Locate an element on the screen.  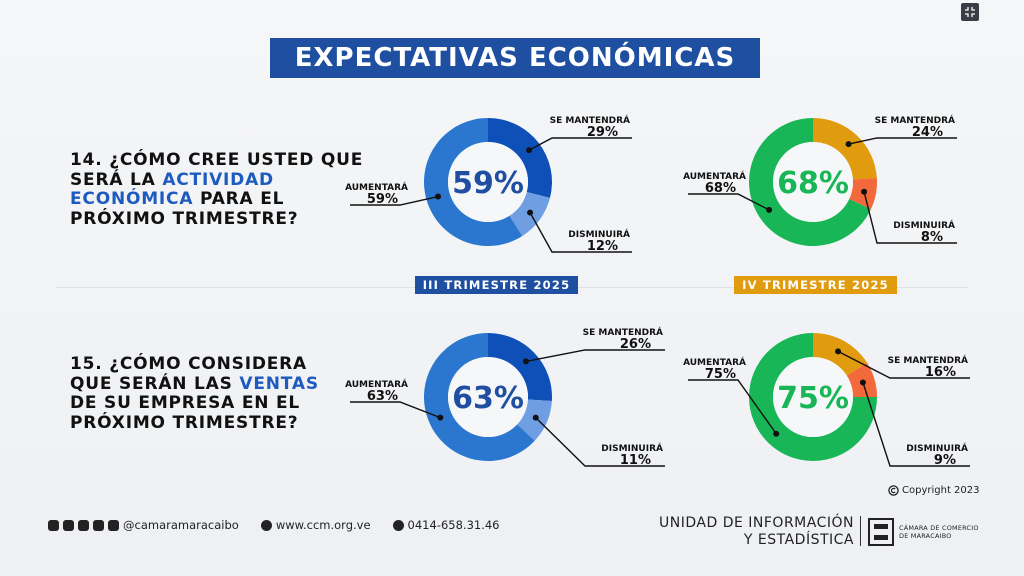
question-text: QUE SERÁN LAS is located at coordinates (155, 383).